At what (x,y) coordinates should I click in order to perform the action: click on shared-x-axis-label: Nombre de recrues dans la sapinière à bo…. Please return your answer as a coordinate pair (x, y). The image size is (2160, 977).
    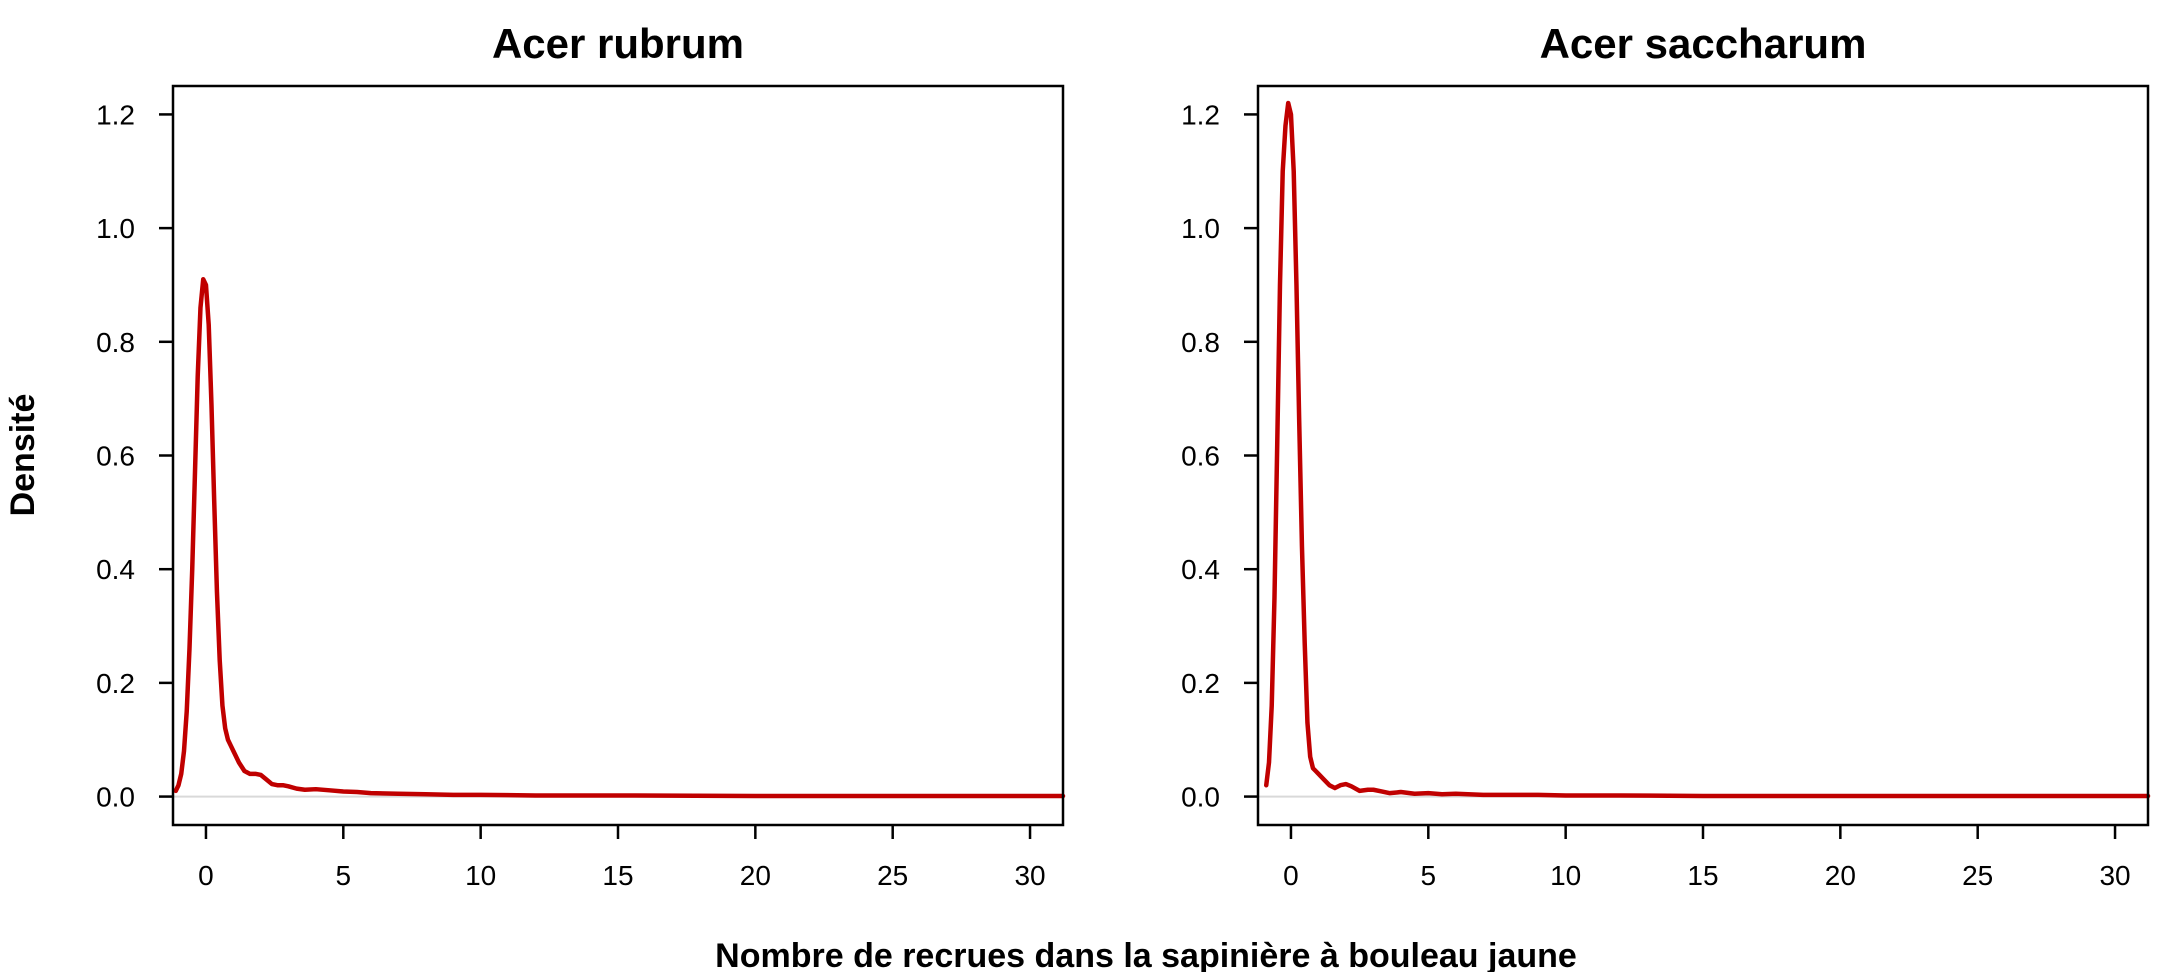
    Looking at the image, I should click on (1146, 954).